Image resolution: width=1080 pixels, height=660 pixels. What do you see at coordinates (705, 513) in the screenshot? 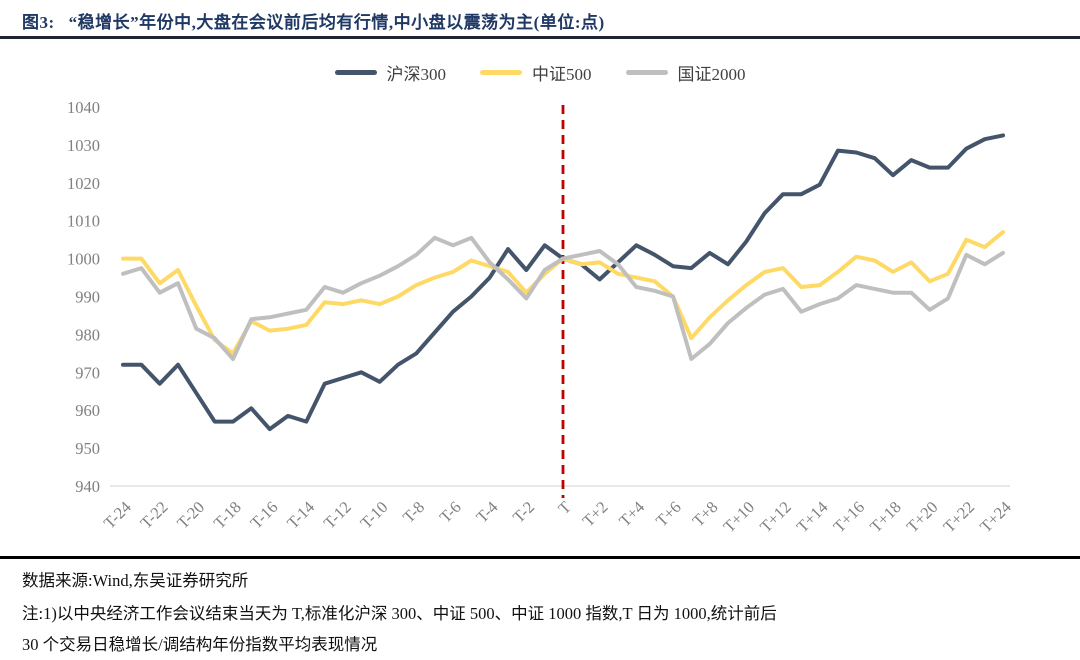
I see `x-axis-tick-label: T+8` at bounding box center [705, 513].